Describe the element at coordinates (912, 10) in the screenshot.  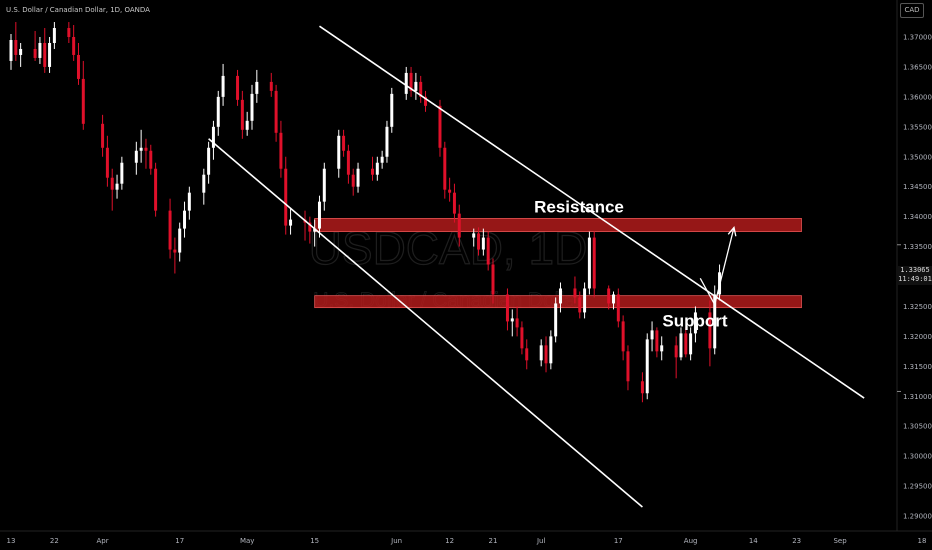
I see `currency-badge: CAD` at that location.